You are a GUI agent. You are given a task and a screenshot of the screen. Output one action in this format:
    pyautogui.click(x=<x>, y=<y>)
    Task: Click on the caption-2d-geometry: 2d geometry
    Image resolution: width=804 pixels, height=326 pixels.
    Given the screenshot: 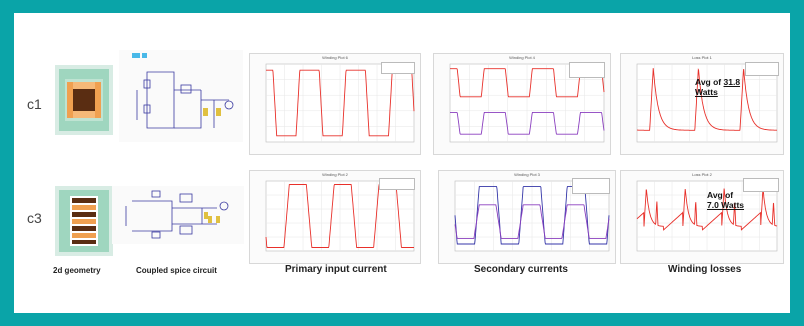 What is the action you would take?
    pyautogui.click(x=77, y=270)
    